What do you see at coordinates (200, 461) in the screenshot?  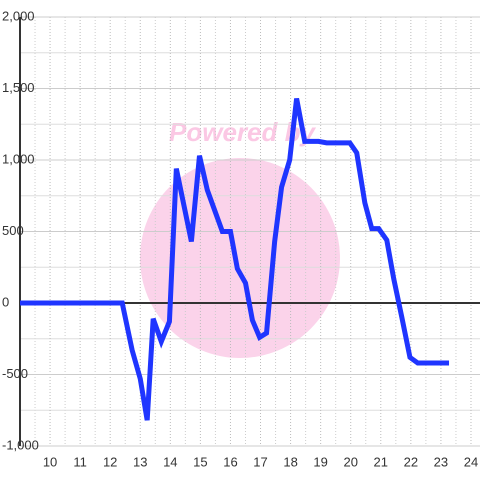 I see `x-tick-label: 15` at bounding box center [200, 461].